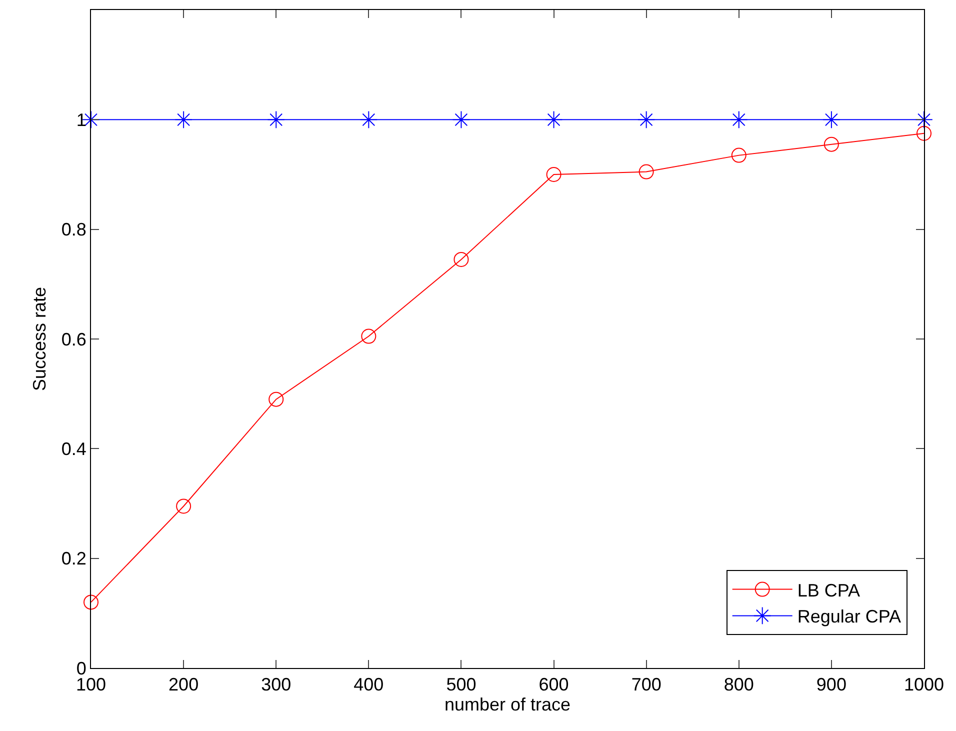 Image resolution: width=956 pixels, height=731 pixels. Describe the element at coordinates (73, 339) in the screenshot. I see `y-tick-label: 0.6` at that location.